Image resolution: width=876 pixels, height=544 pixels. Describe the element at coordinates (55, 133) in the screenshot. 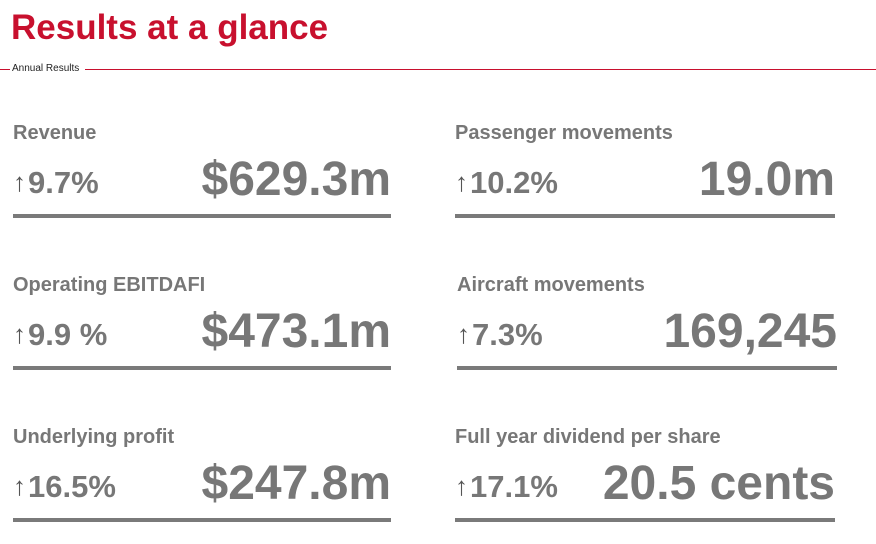

I see `metric-label: Revenue` at that location.